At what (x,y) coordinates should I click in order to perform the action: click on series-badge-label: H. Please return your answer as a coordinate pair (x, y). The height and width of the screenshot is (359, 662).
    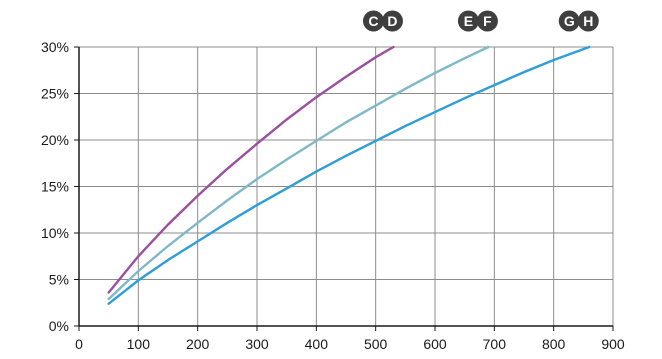
    Looking at the image, I should click on (588, 21).